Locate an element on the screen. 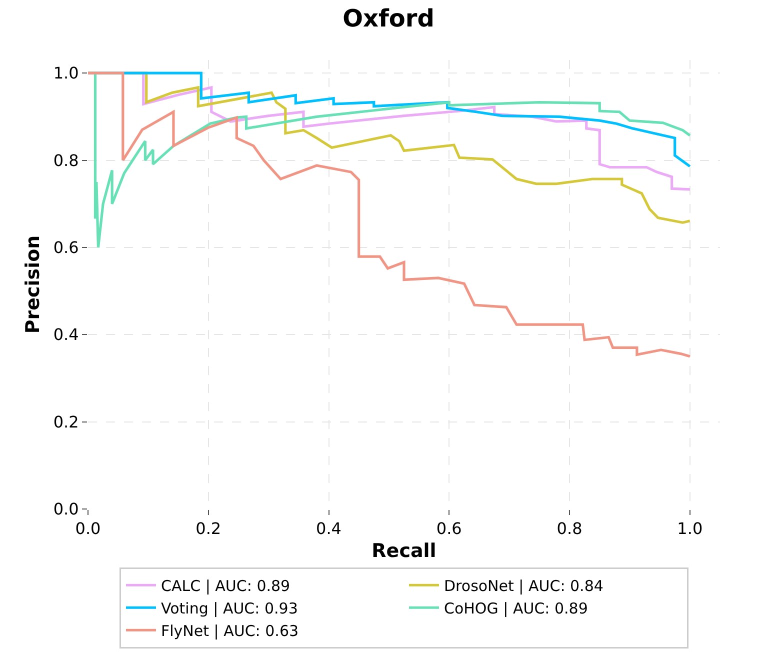 The height and width of the screenshot is (660, 777). x-tick-label: 1.0 is located at coordinates (690, 528).